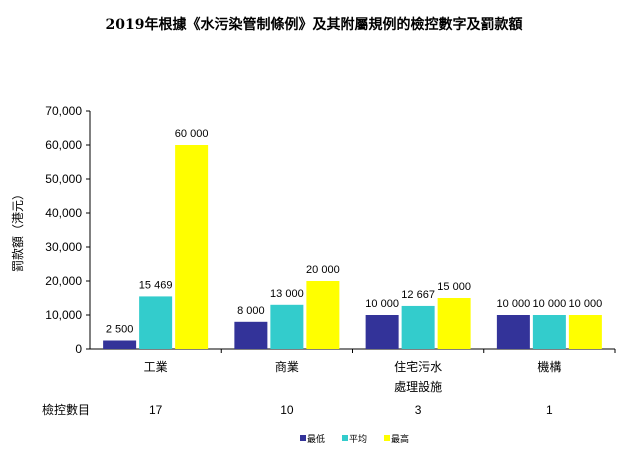 This screenshot has height=454, width=628. I want to click on legend-label: 平均, so click(358, 438).